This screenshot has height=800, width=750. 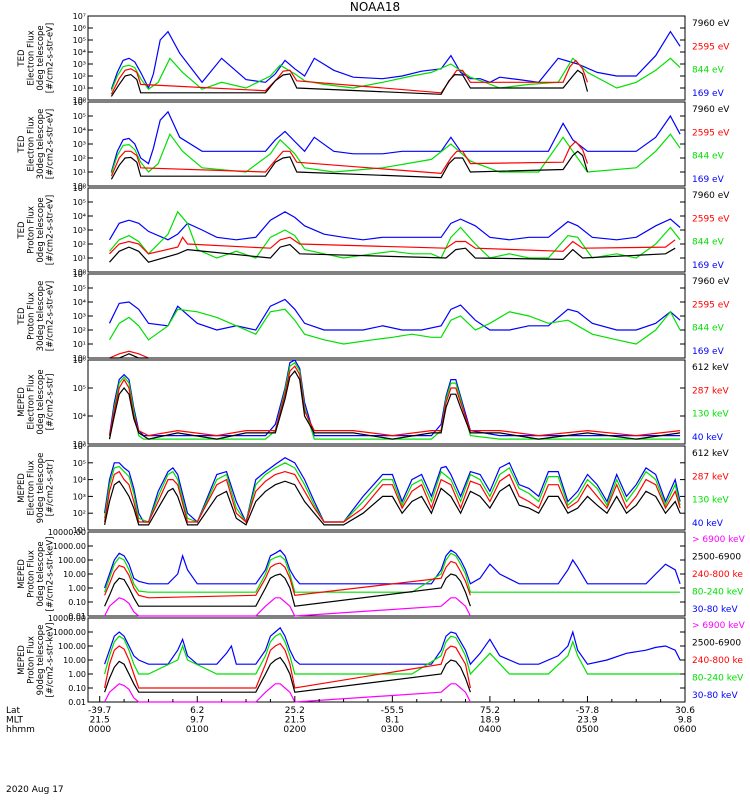 What do you see at coordinates (708, 94) in the screenshot?
I see `legend-entry: 169 eV` at bounding box center [708, 94].